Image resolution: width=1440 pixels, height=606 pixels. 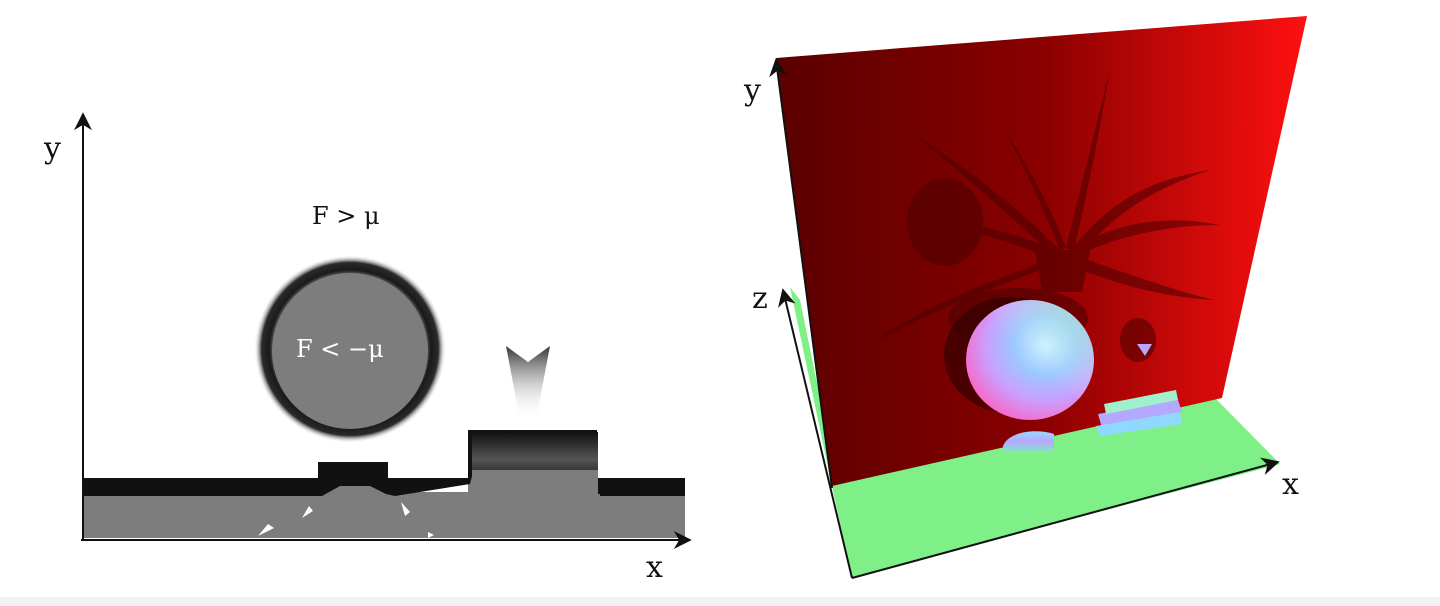 I want to click on right-x-axis-label: x, so click(x=1290, y=484).